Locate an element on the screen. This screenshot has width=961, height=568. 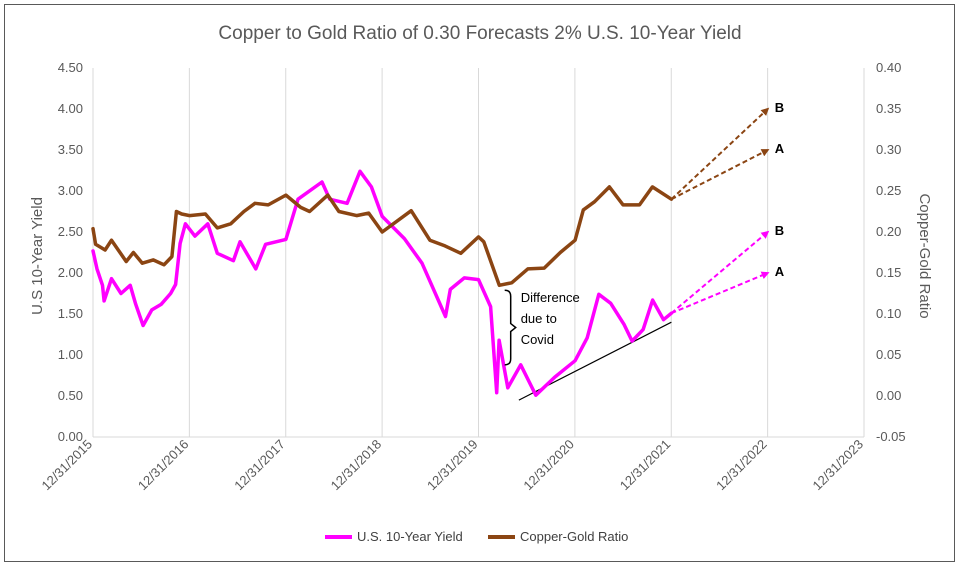
y-right-tick-label: -0.05 is located at coordinates (891, 436).